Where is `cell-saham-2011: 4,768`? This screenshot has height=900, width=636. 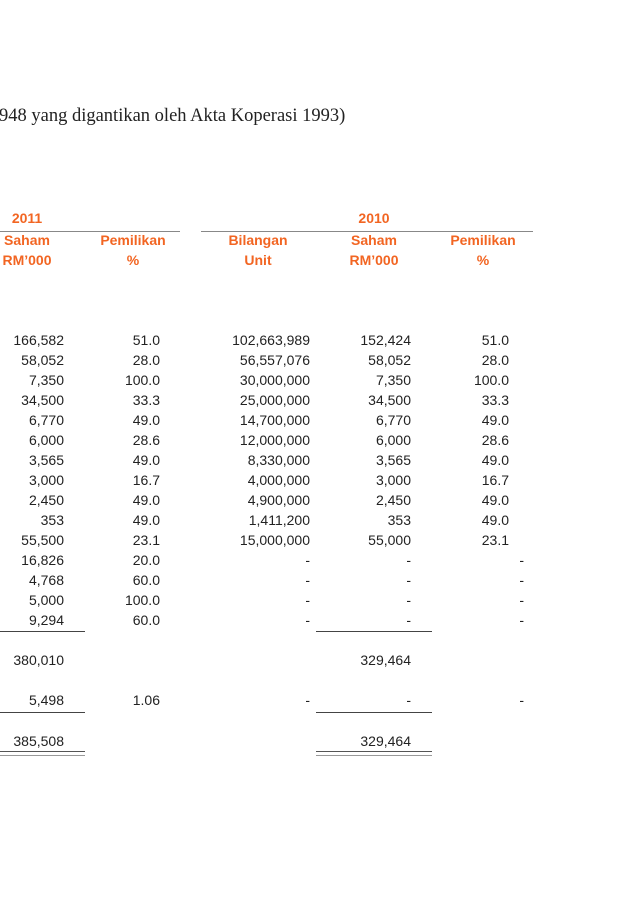
cell-saham-2011: 4,768 is located at coordinates (46, 580).